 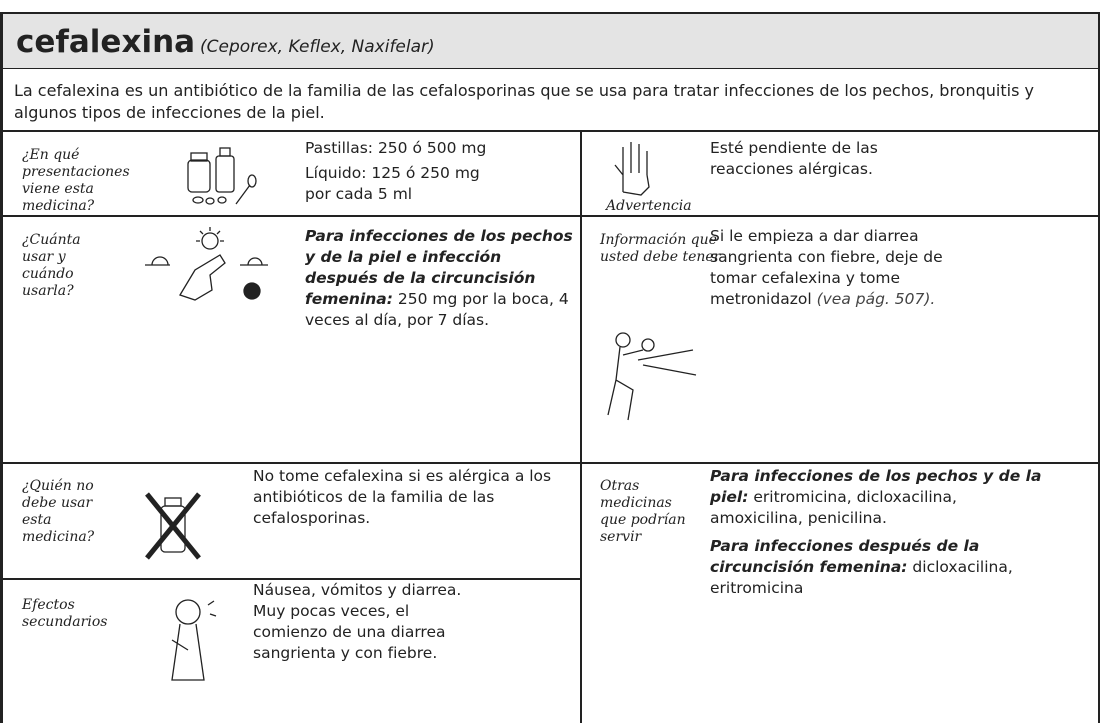 I want to click on label: ¿Cuánta usar y cuándo usarla?, so click(x=51, y=265).